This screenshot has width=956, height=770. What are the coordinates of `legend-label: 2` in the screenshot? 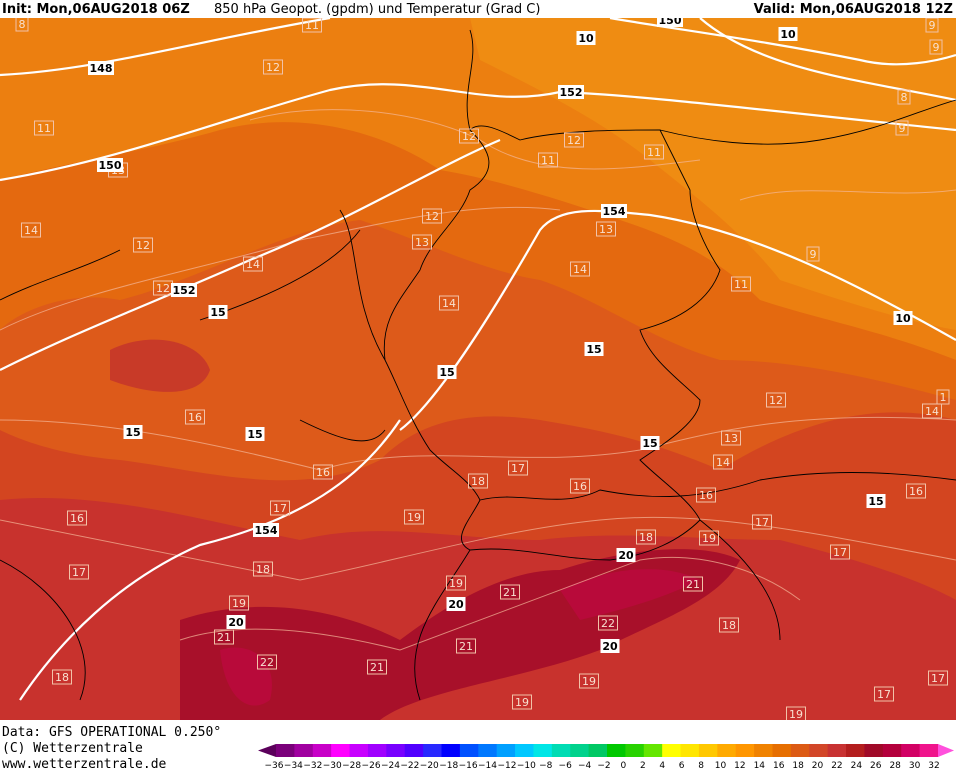 It's located at (643, 765).